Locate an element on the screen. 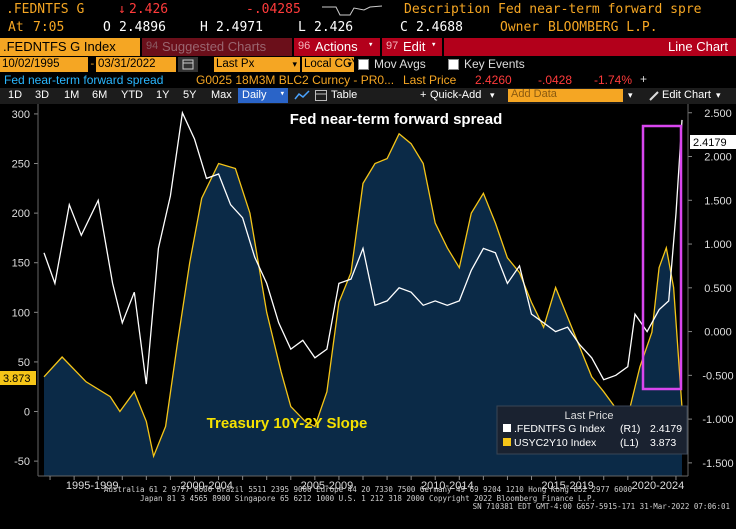 The height and width of the screenshot is (529, 736). currency-value: Local CCY is located at coordinates (331, 64).